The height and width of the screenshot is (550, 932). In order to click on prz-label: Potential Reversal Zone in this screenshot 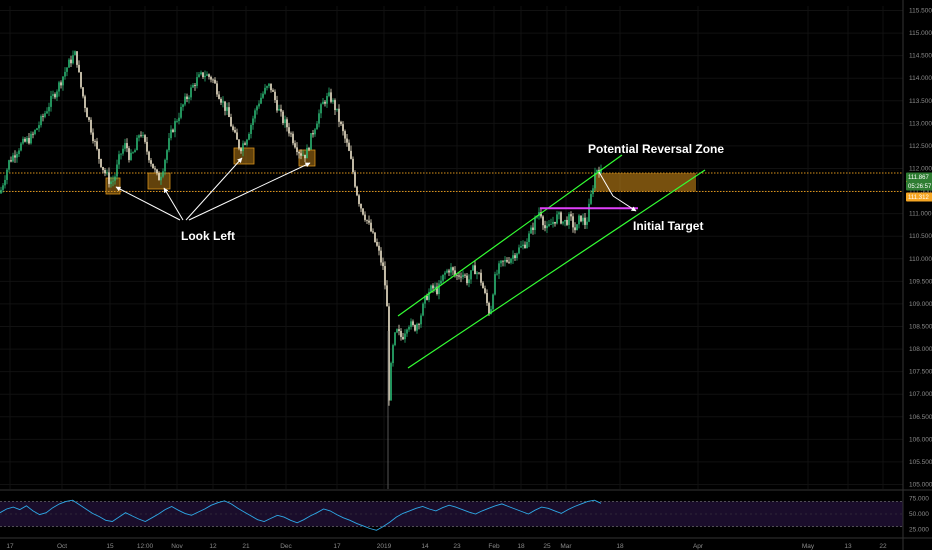, I will do `click(656, 149)`.